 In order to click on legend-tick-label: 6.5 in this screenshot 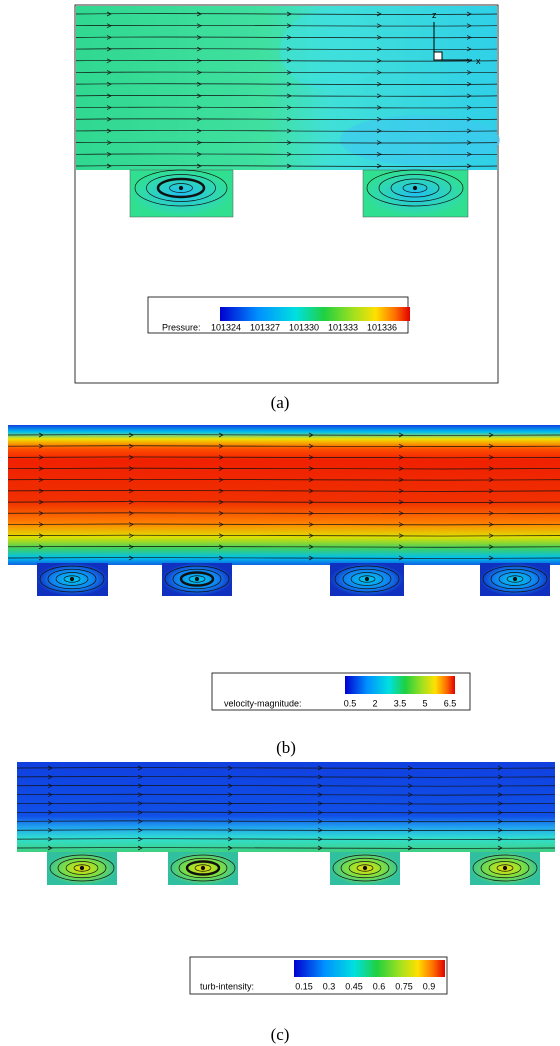, I will do `click(450, 703)`.